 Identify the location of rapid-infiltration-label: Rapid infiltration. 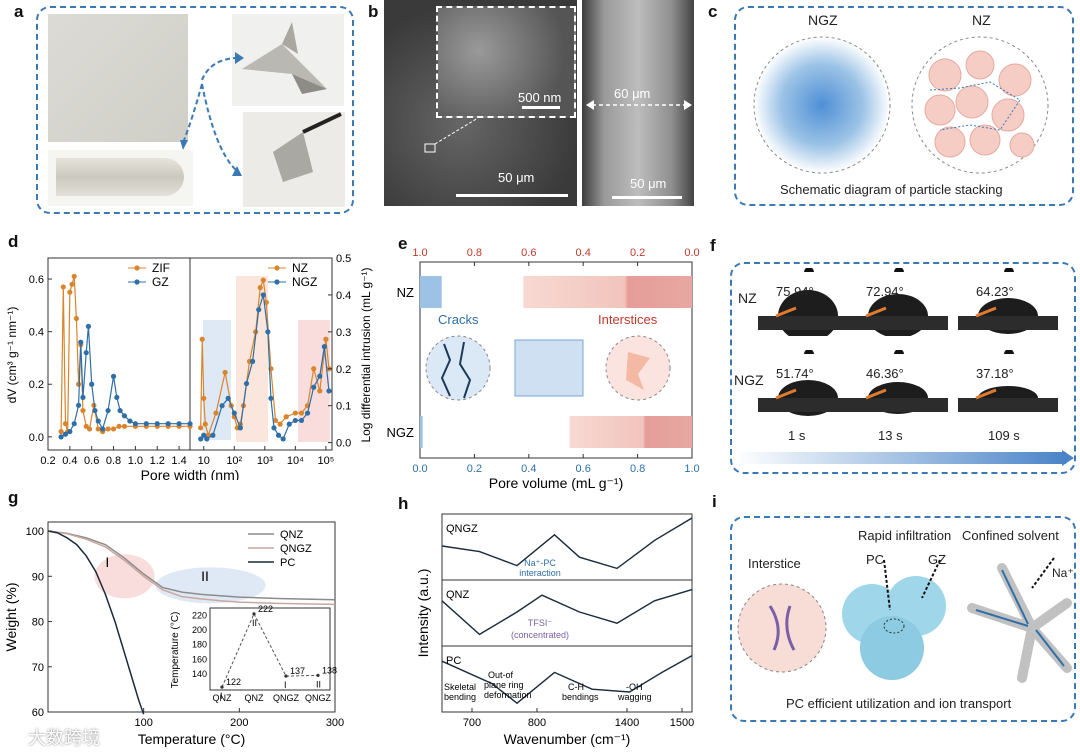
(905, 535).